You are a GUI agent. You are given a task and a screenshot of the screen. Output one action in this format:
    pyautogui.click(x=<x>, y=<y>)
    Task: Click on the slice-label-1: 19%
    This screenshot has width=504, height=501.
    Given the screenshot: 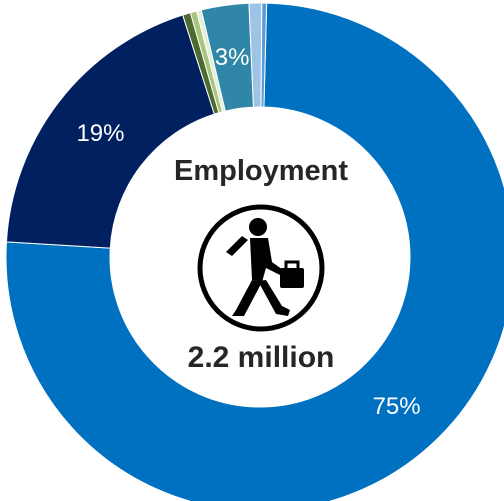 What is the action you would take?
    pyautogui.click(x=100, y=133)
    